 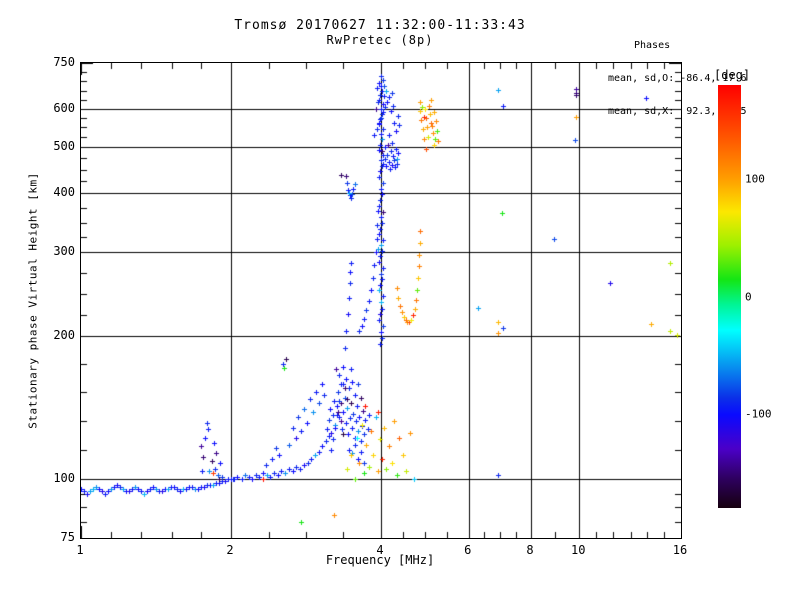 What do you see at coordinates (748, 296) in the screenshot?
I see `colorbar-tick-label: 0` at bounding box center [748, 296].